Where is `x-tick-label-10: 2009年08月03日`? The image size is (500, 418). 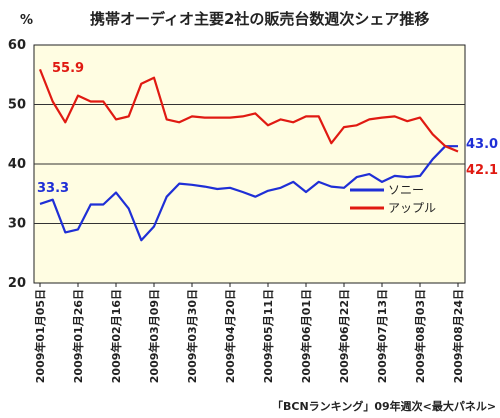
x-tick-label-10: 2009年08月03日 is located at coordinates (420, 336).